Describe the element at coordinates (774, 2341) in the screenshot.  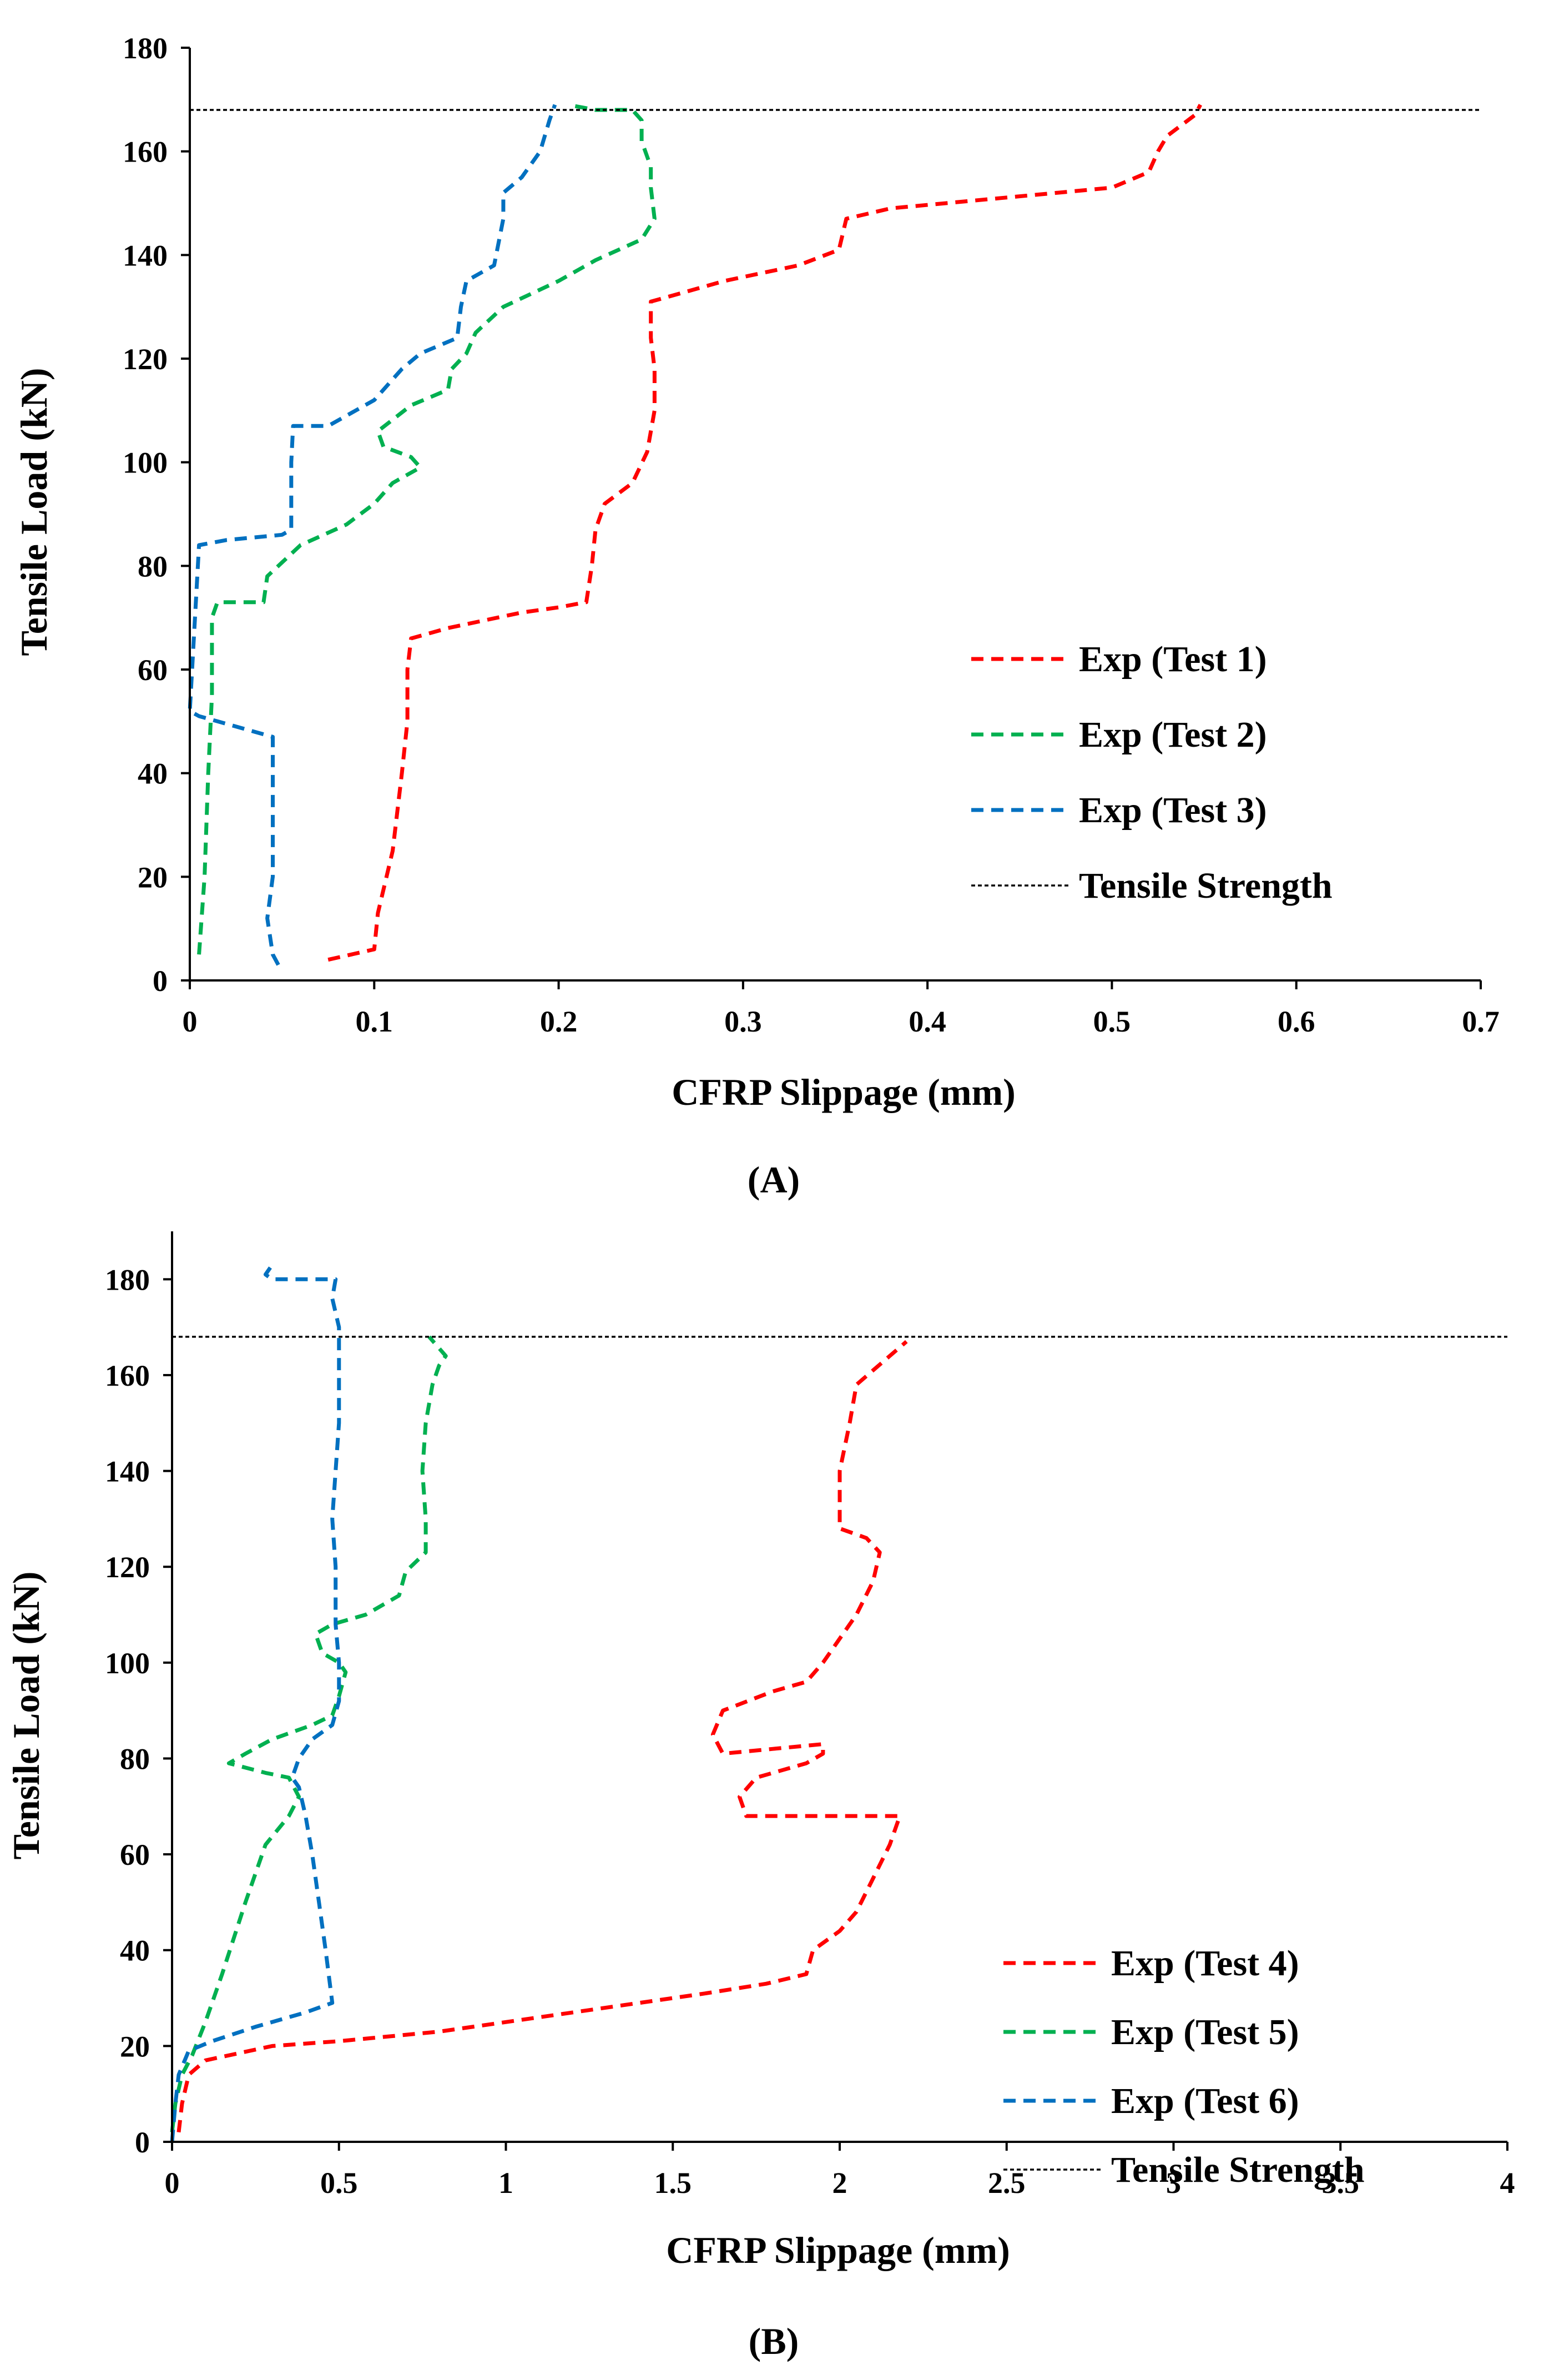
I see `panel-label-b: (B)` at that location.